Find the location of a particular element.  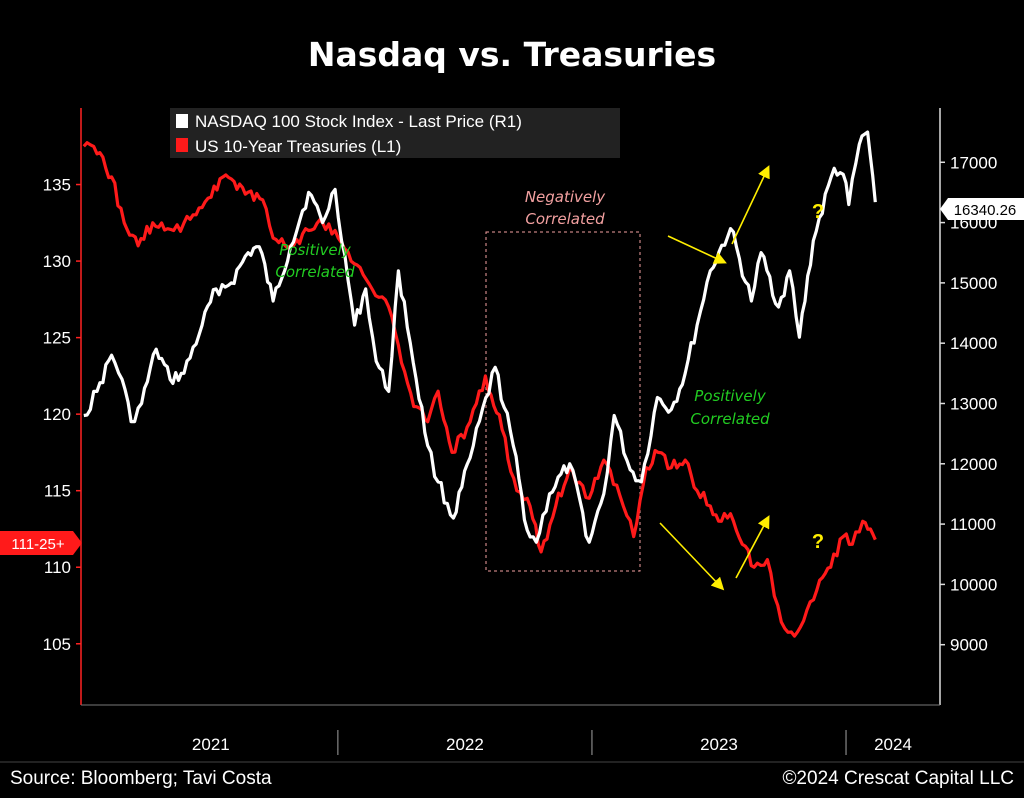

last-value-treasuries: 111-25+ is located at coordinates (37, 544).